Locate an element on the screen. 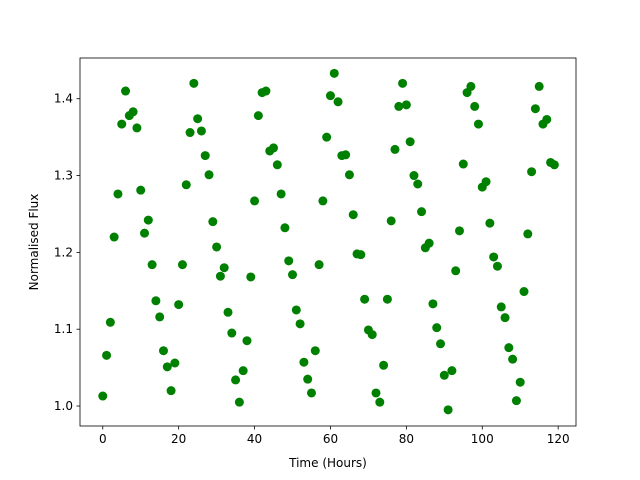  x-tick-label: 100 is located at coordinates (482, 439).